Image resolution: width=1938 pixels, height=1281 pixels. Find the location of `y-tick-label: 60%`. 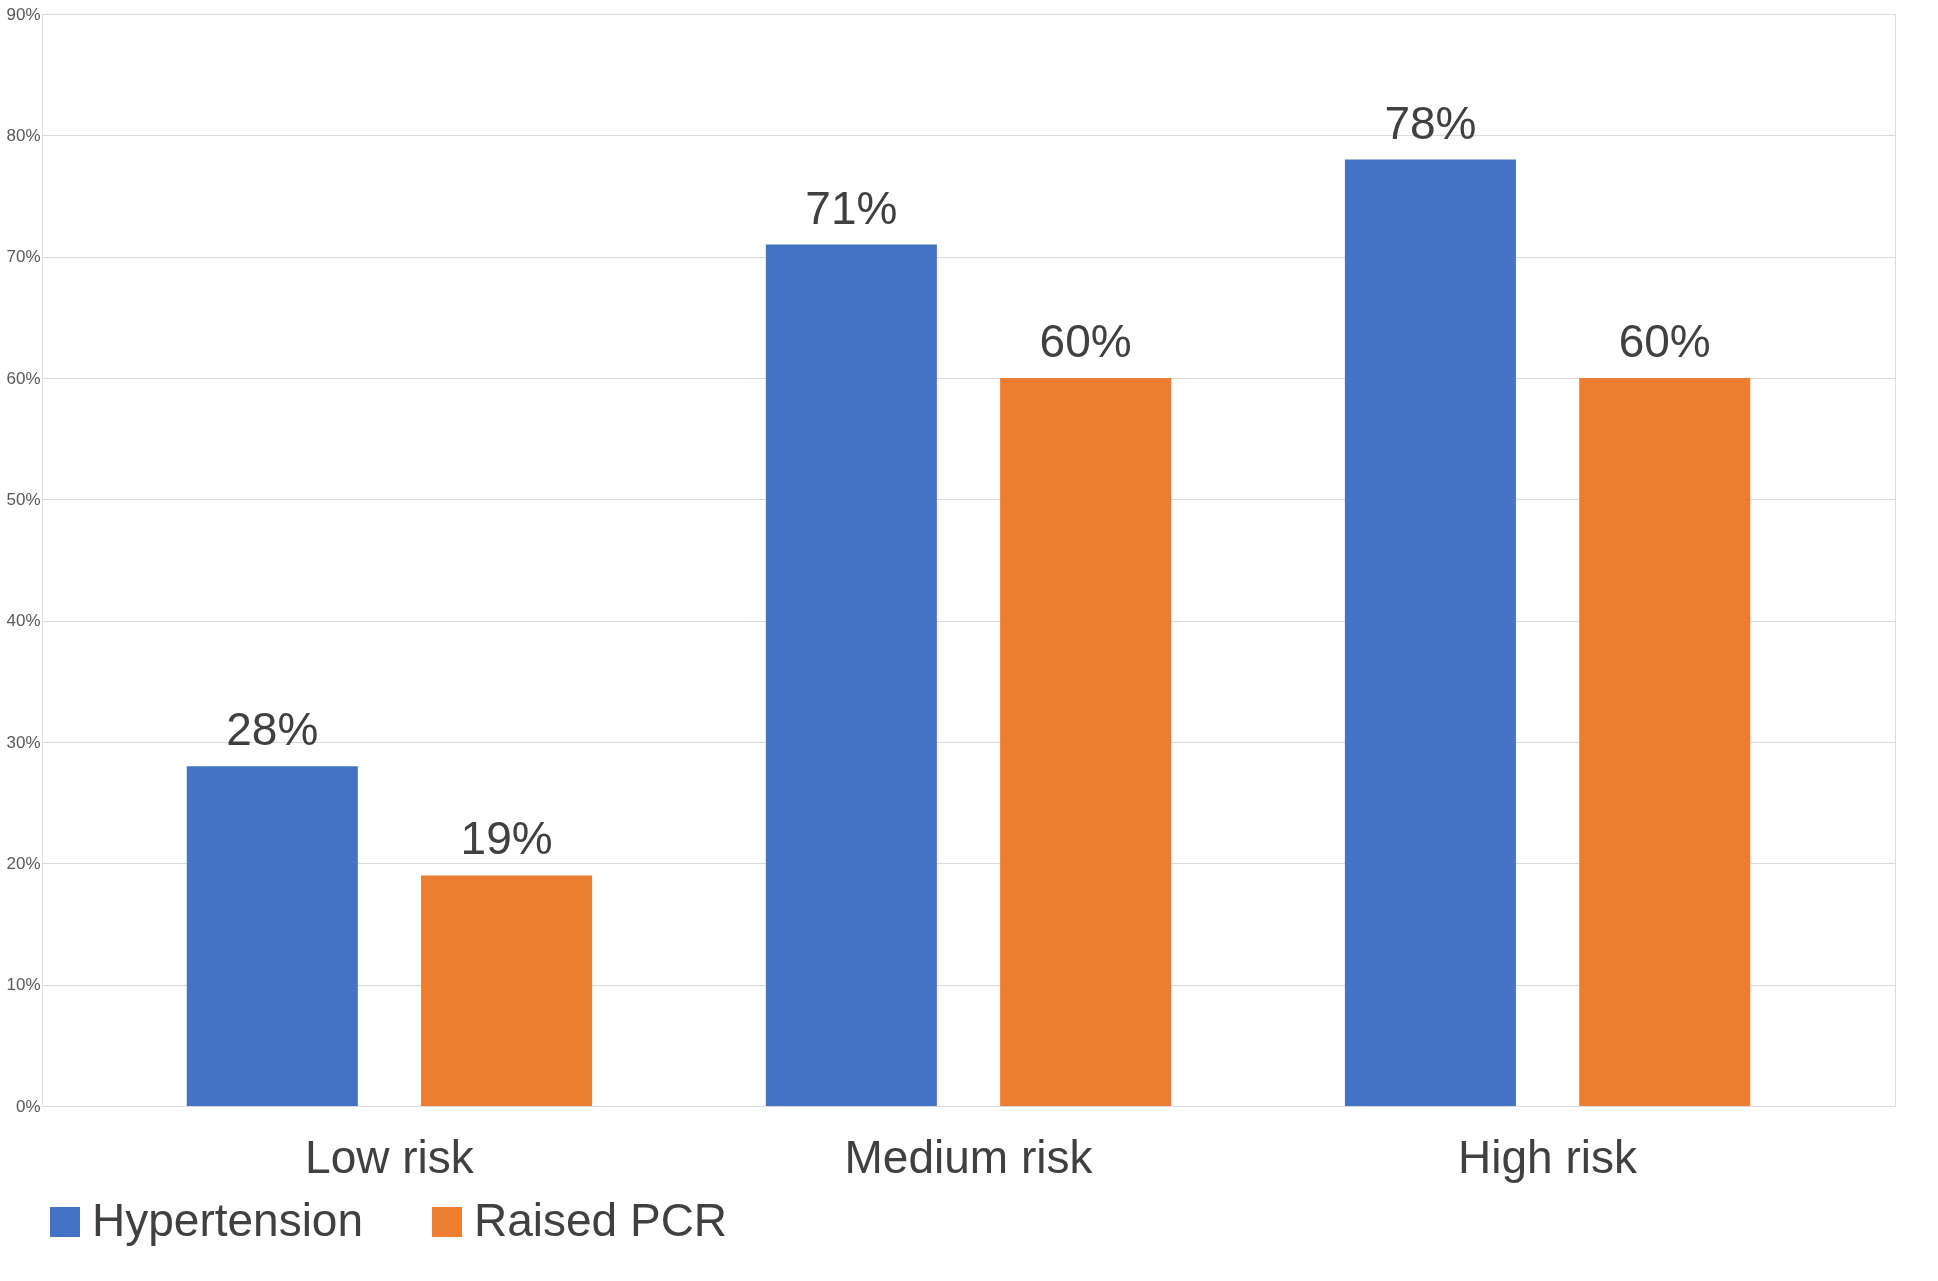

y-tick-label: 60% is located at coordinates (23, 378).